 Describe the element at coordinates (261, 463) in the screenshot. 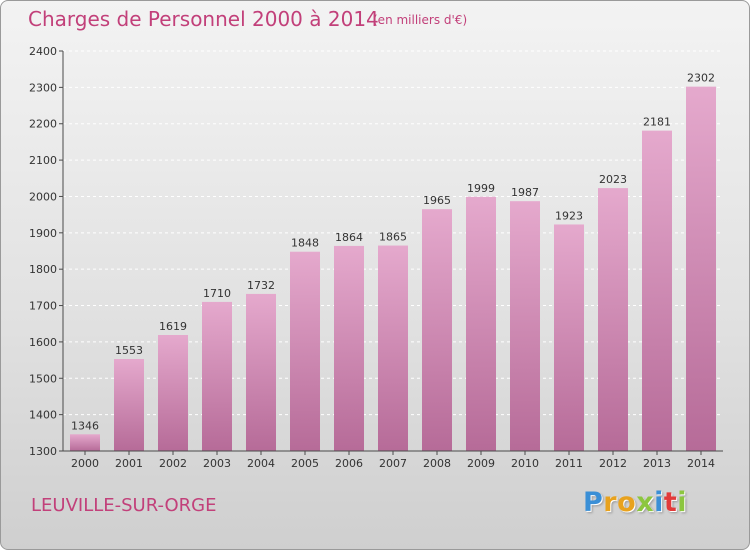

I see `x-tick-label: 2004` at that location.